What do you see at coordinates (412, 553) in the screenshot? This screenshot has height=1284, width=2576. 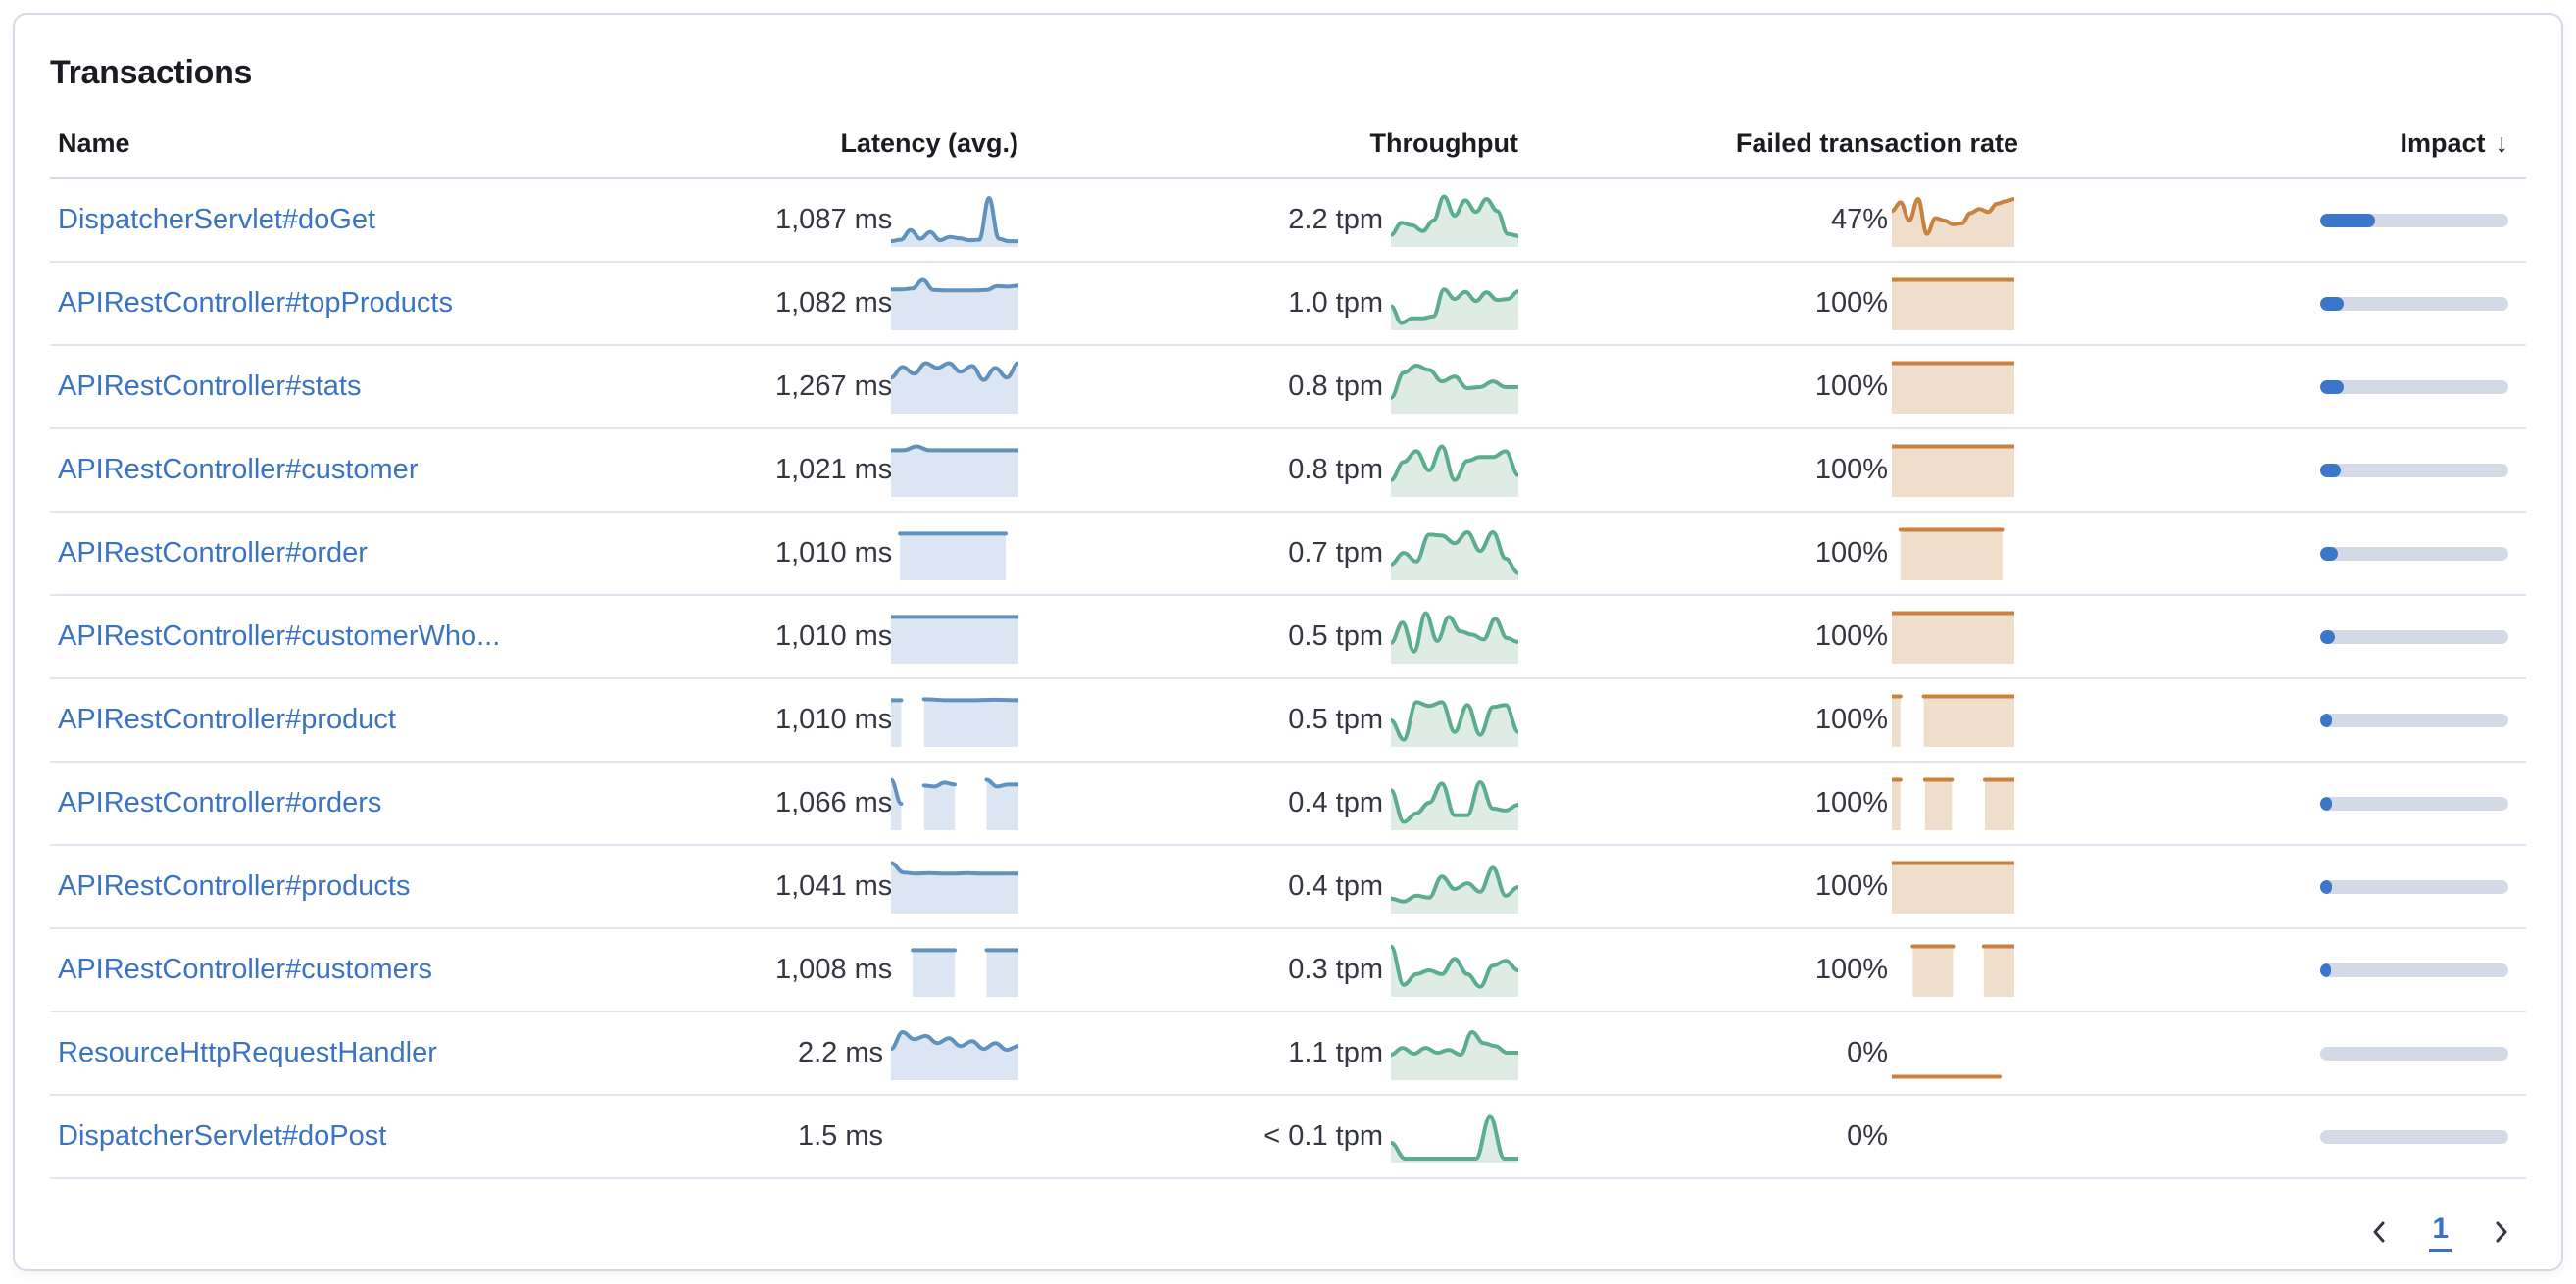 I see `transaction-name-cell: APIRestController#order` at bounding box center [412, 553].